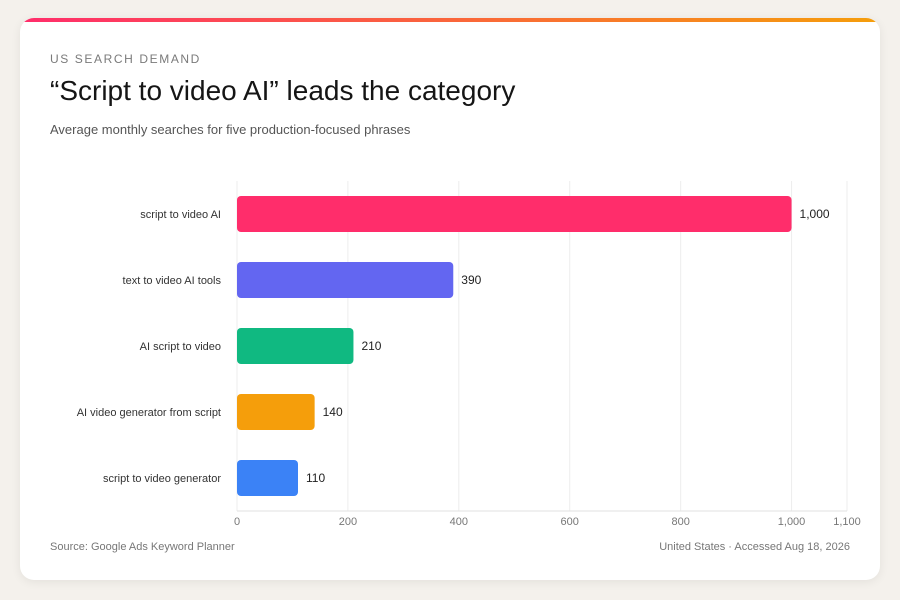 The image size is (900, 600). What do you see at coordinates (180, 347) in the screenshot?
I see `category-label: AI script to video` at bounding box center [180, 347].